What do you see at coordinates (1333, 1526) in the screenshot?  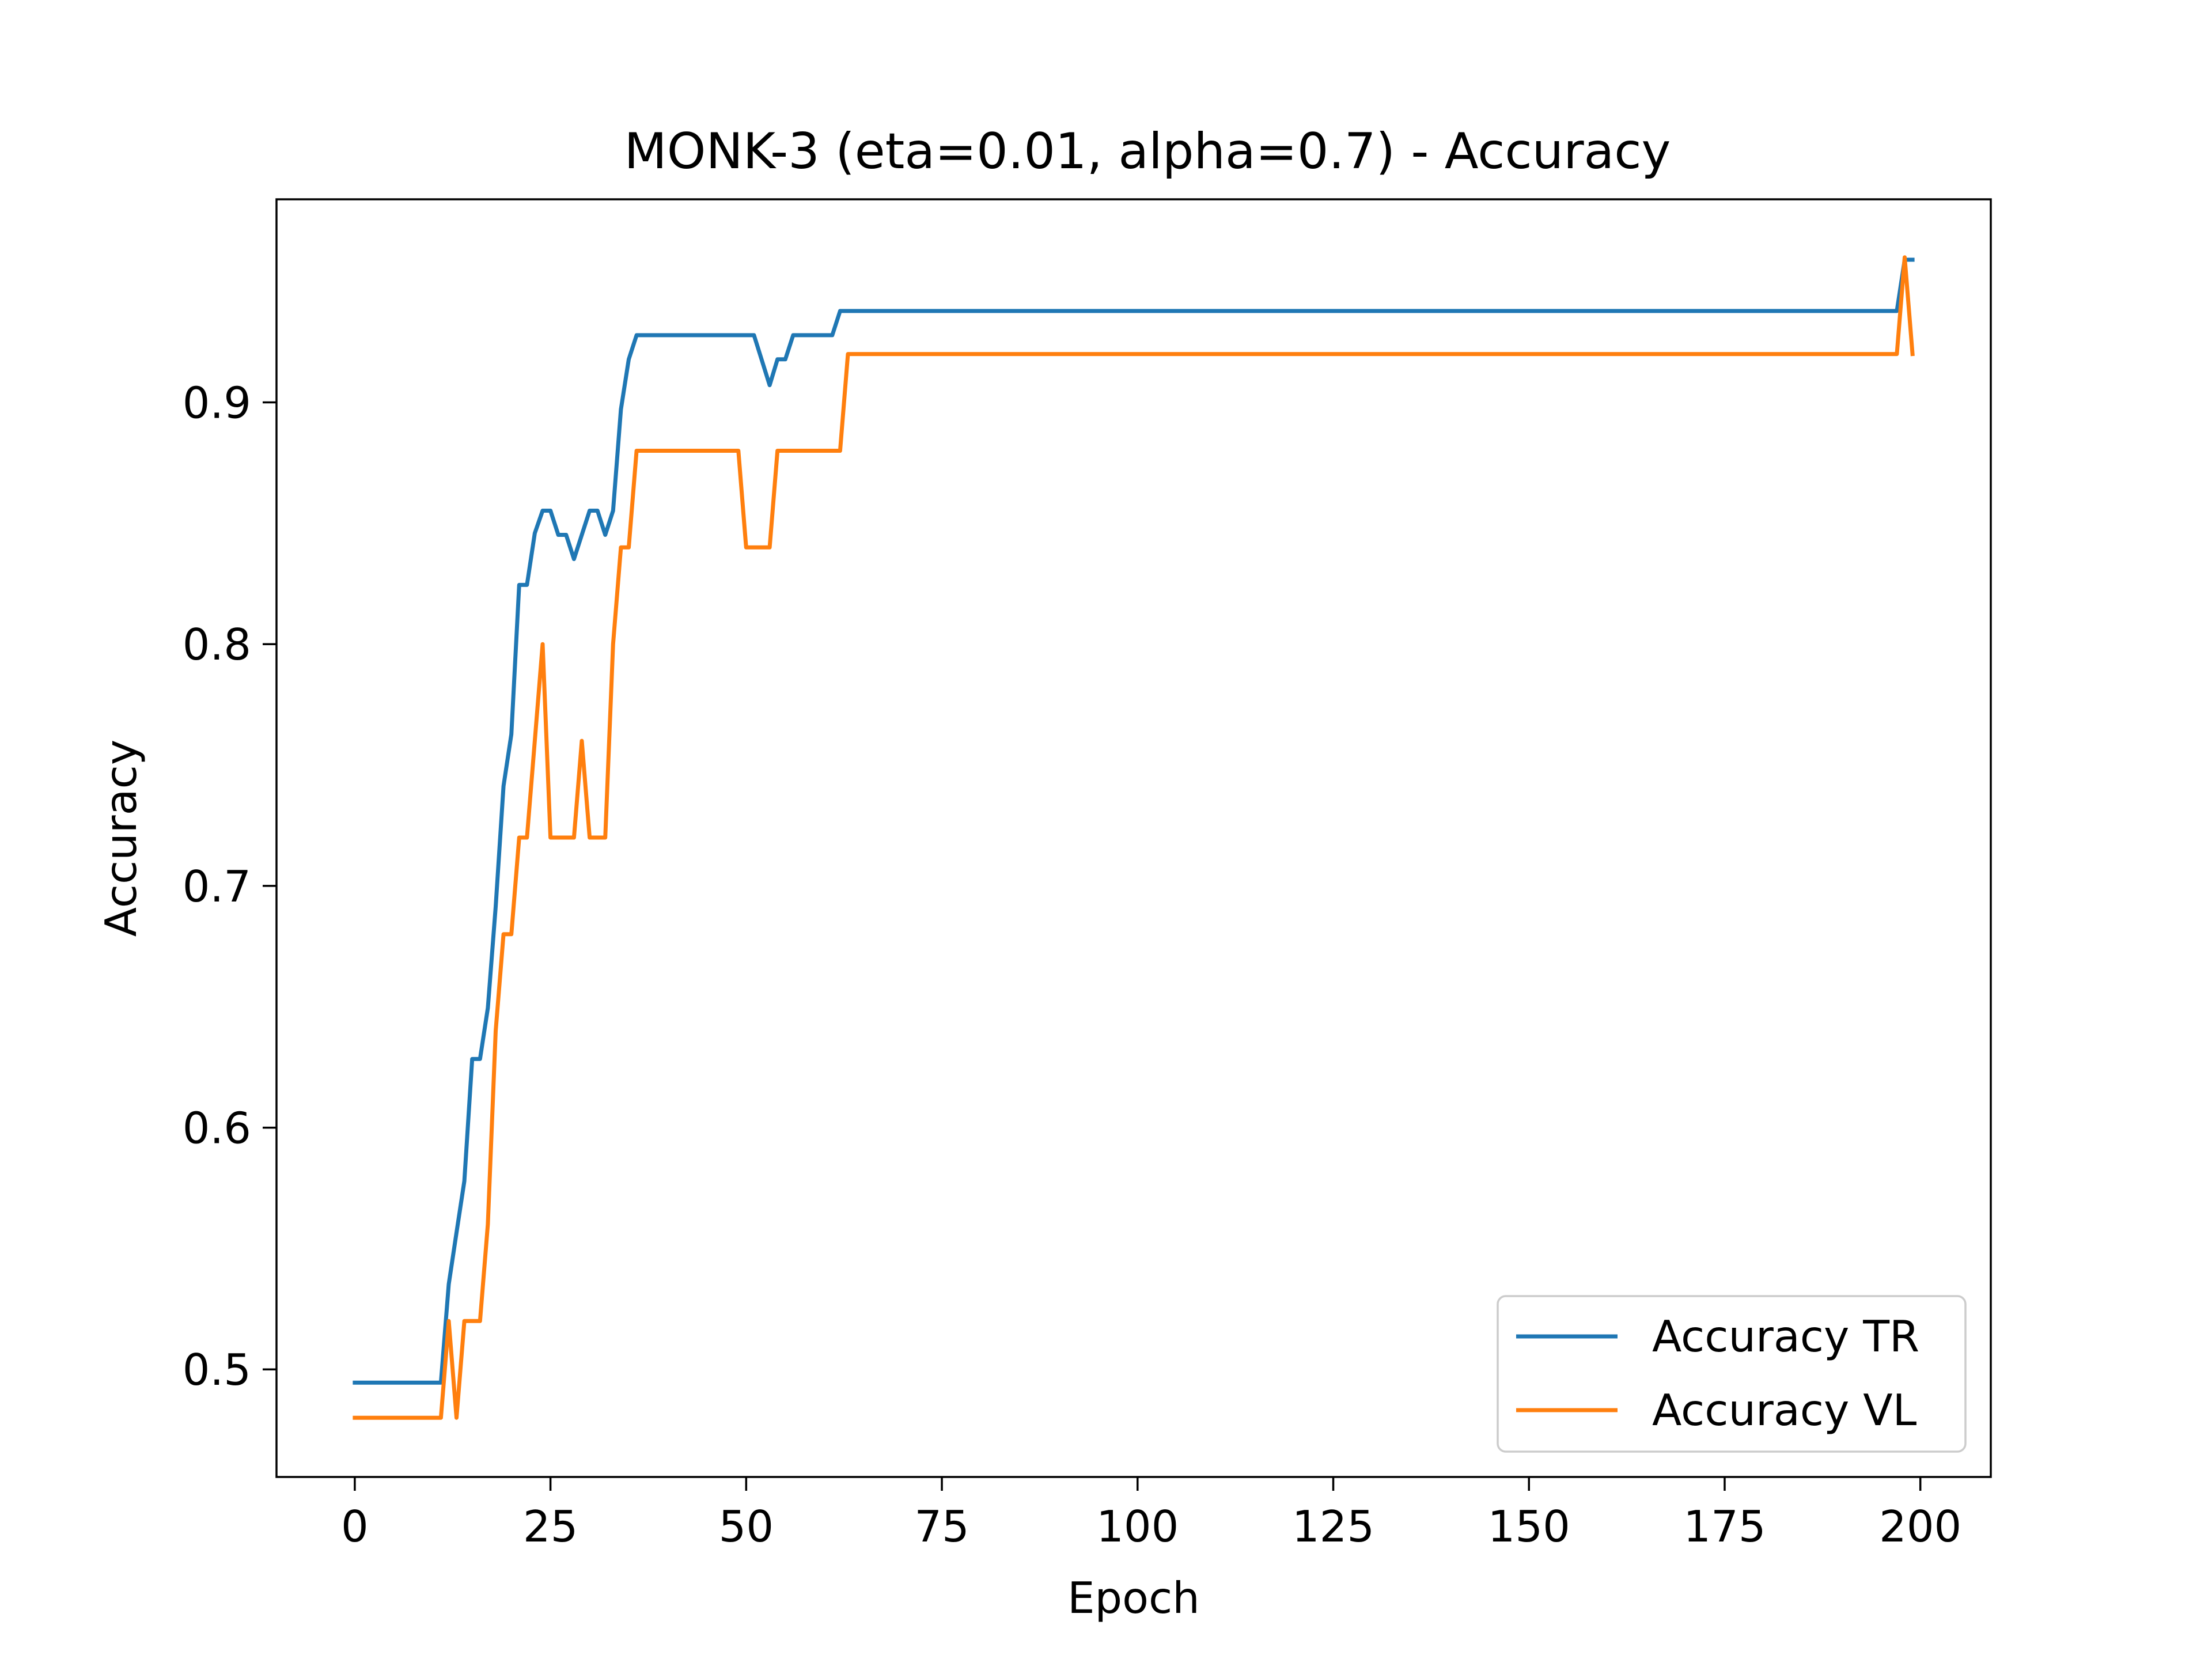 I see `x-tick-label: 125` at bounding box center [1333, 1526].